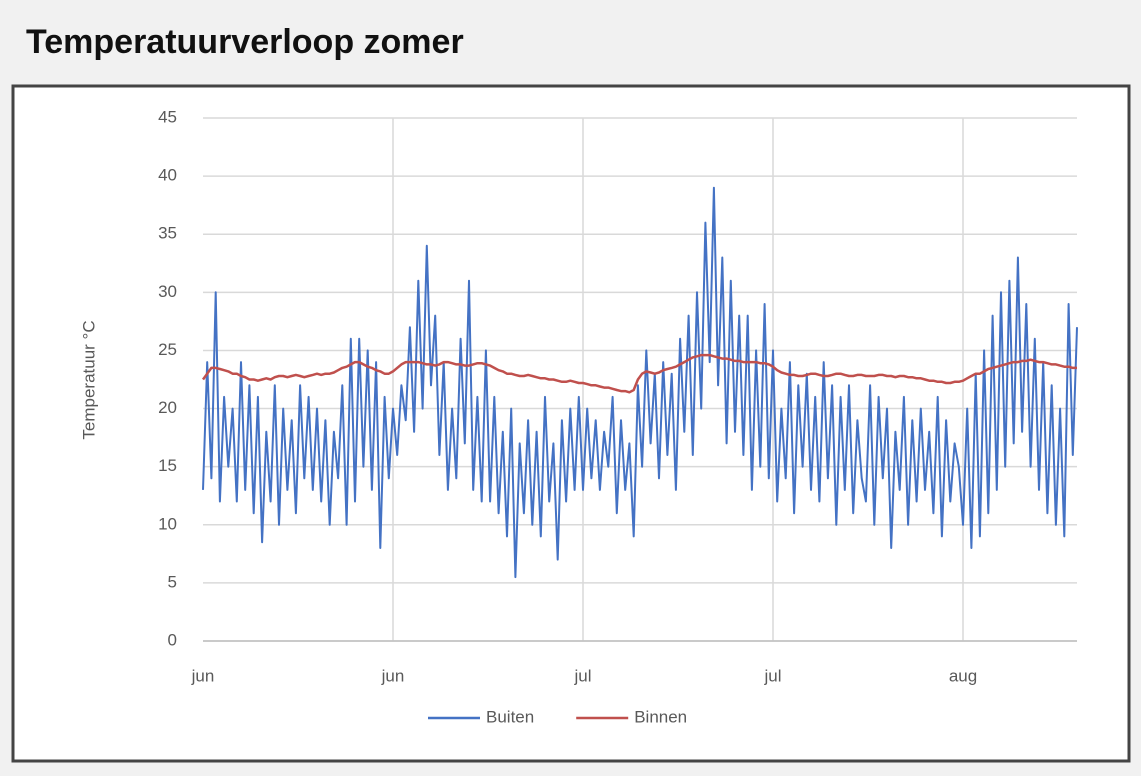 The width and height of the screenshot is (1141, 776). What do you see at coordinates (172, 639) in the screenshot?
I see `y-tick-label: 0` at bounding box center [172, 639].